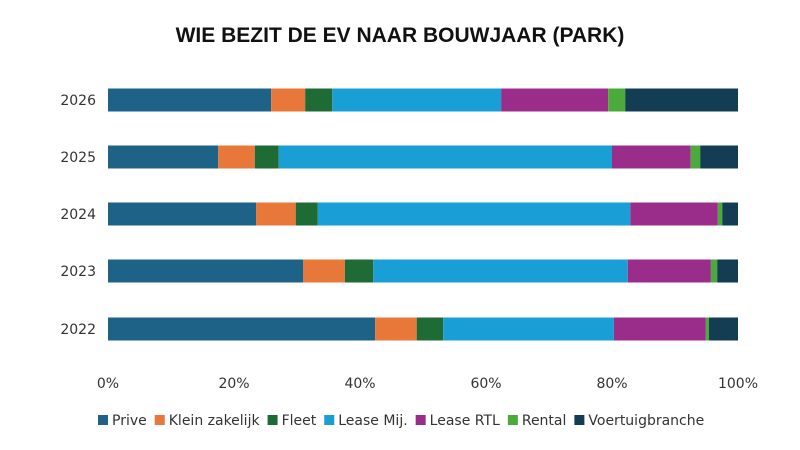 The image size is (800, 450). Describe the element at coordinates (78, 272) in the screenshot. I see `category-label: 2023` at that location.